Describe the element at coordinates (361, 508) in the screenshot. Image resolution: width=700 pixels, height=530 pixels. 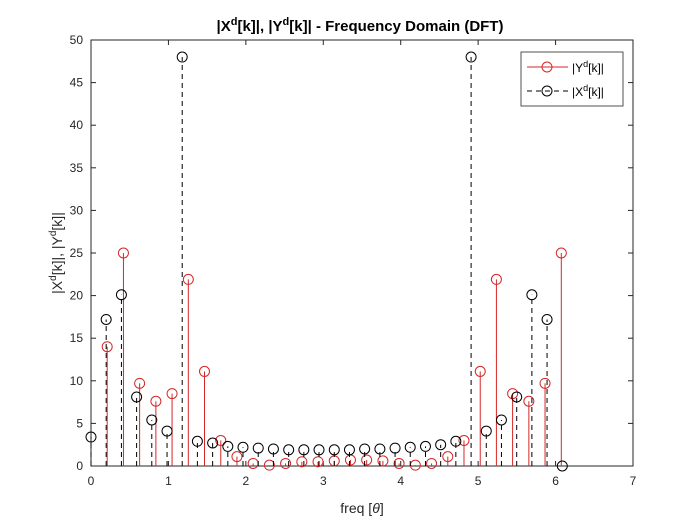
I see `x-axis-label: freq [θ]` at that location.